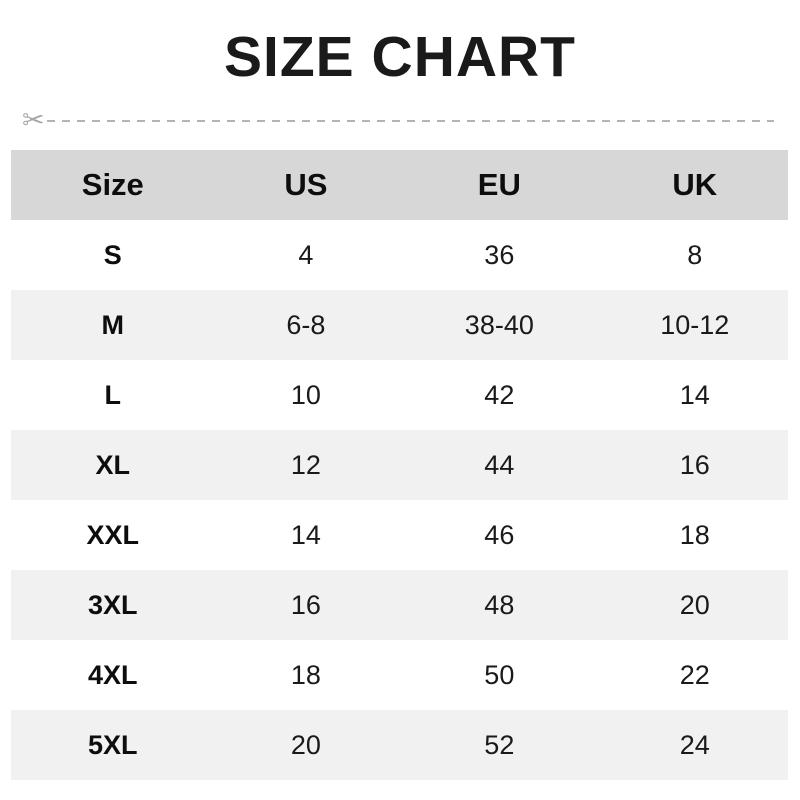 This screenshot has width=800, height=800. I want to click on cell-eu: 50, so click(499, 674).